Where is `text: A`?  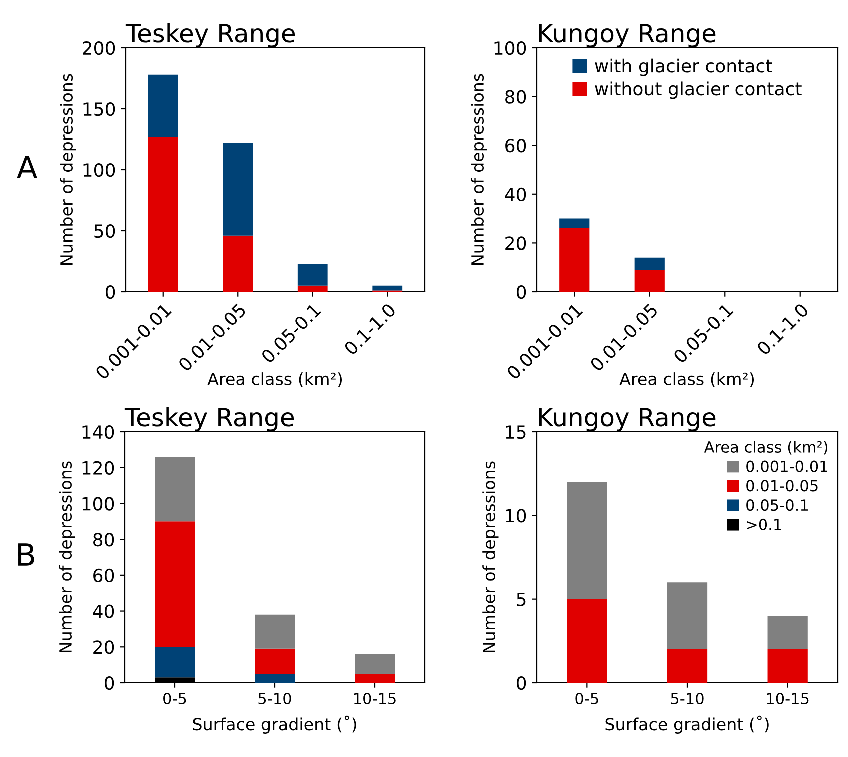
text: A is located at coordinates (27, 167).